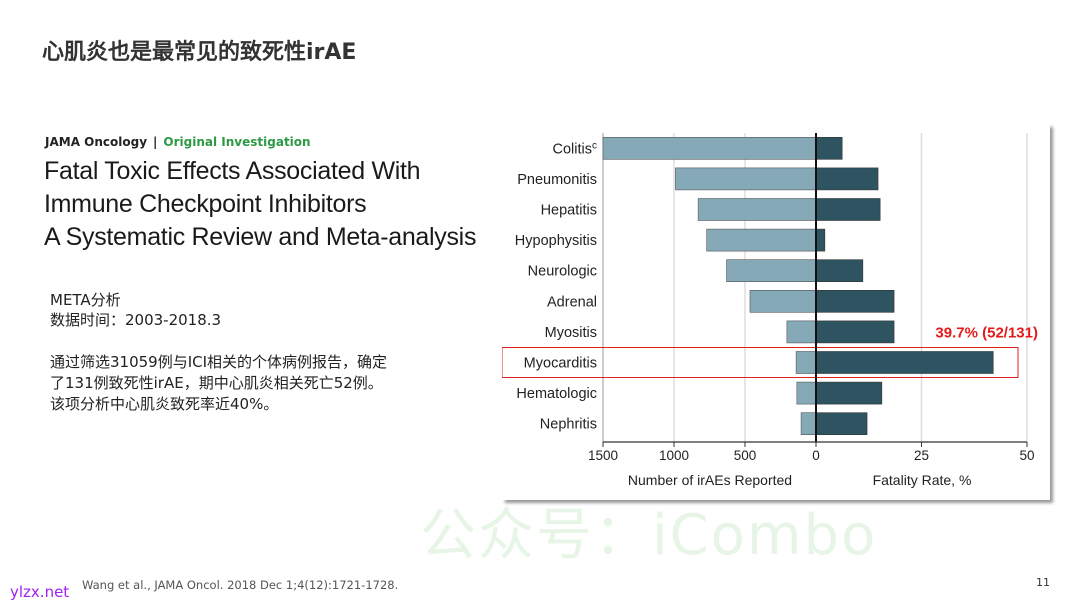 The width and height of the screenshot is (1080, 608). Describe the element at coordinates (560, 364) in the screenshot. I see `category-label: Myocarditis` at that location.